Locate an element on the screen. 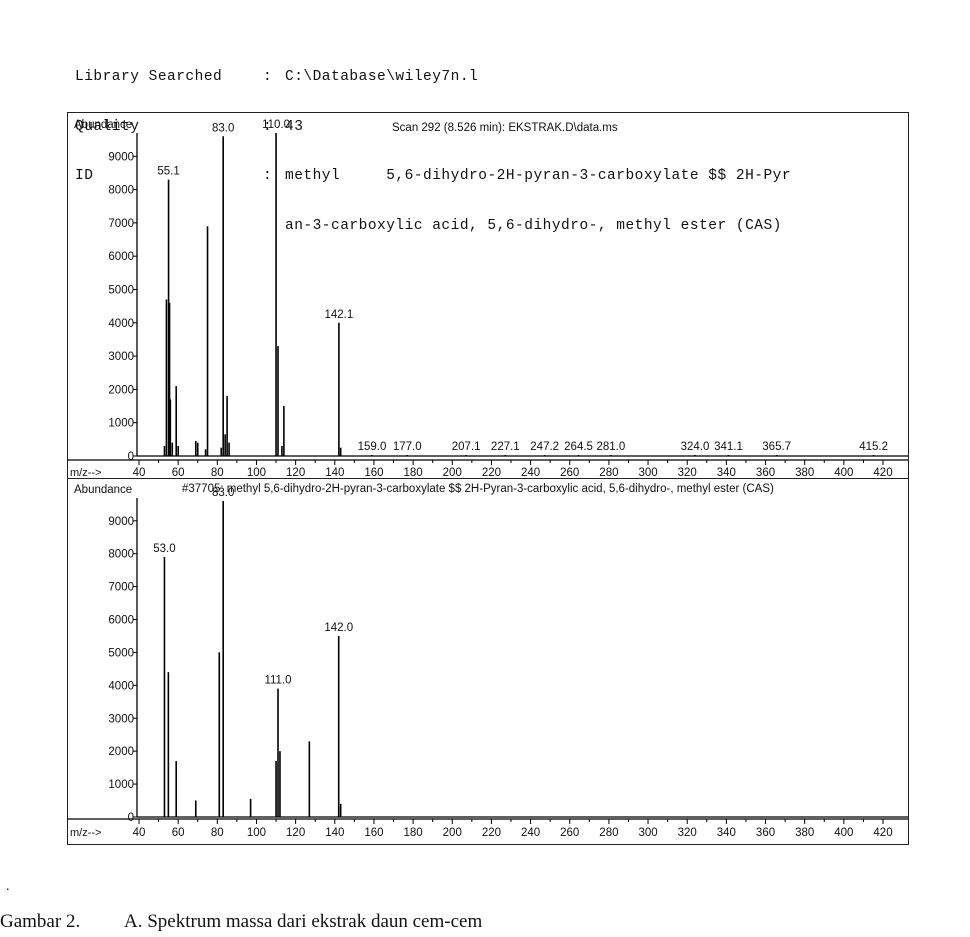 The width and height of the screenshot is (970, 937). spectrum-a-x-tick-label: 160 is located at coordinates (373, 473).